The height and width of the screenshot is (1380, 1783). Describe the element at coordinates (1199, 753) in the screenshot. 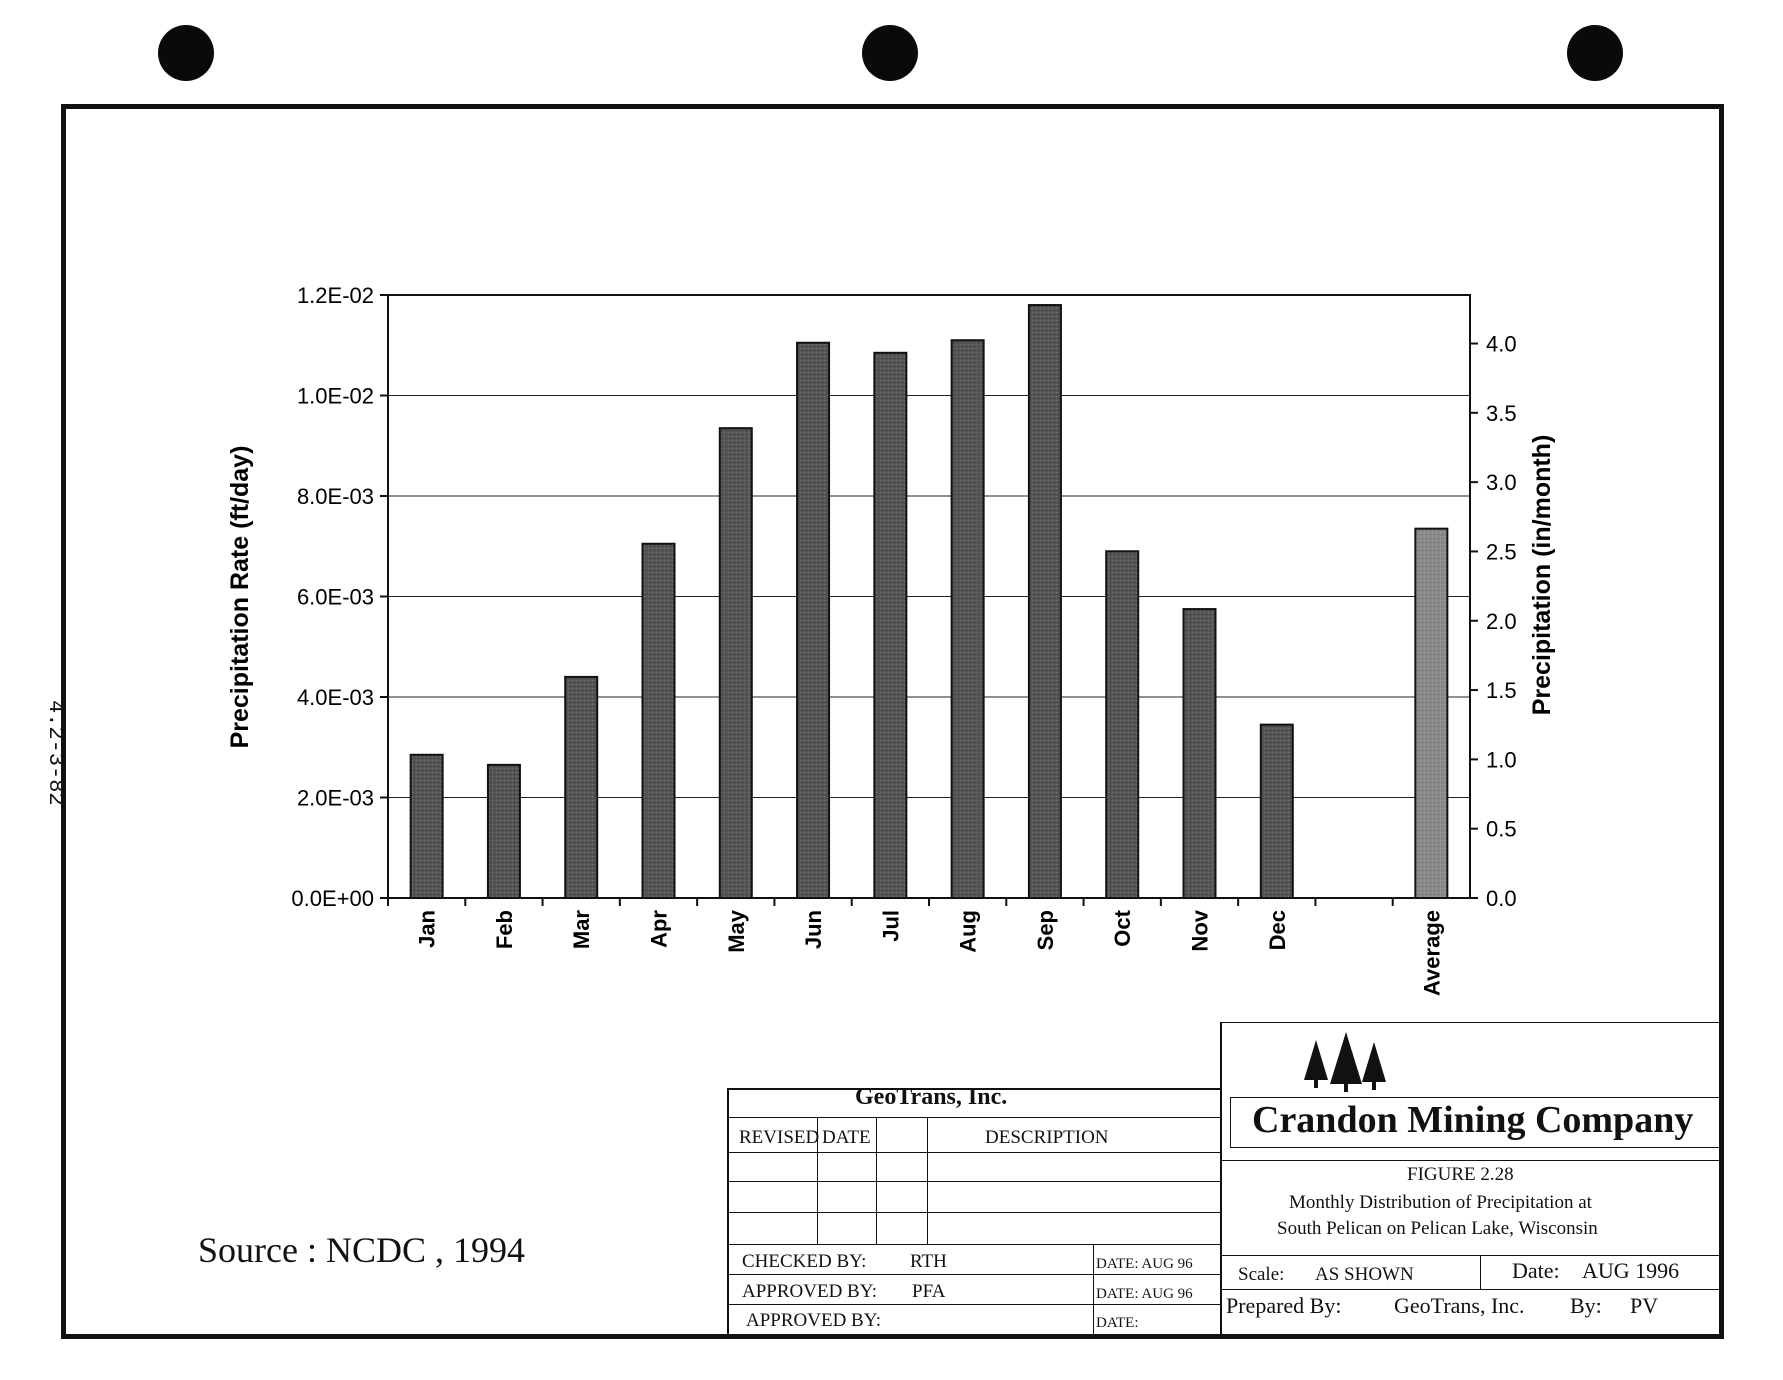

I see `bar-nov` at that location.